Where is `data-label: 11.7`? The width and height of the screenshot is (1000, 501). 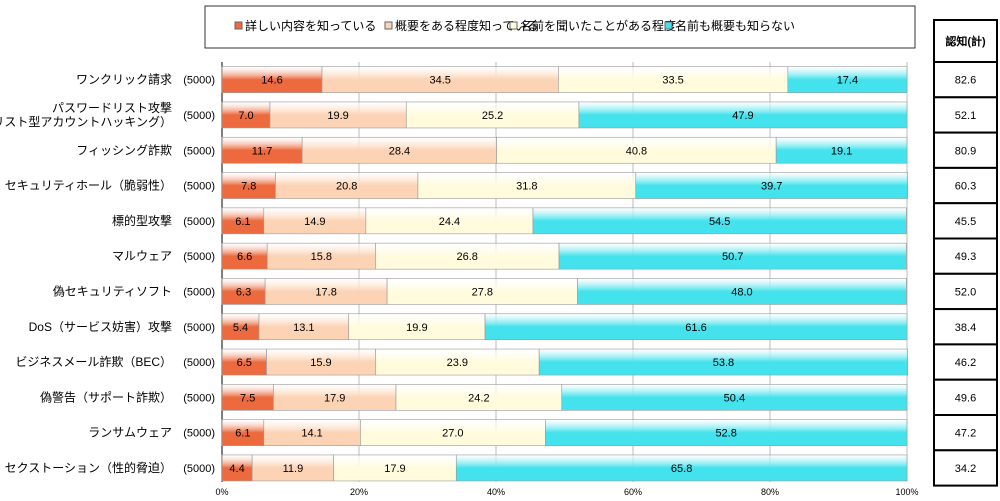 data-label: 11.7 is located at coordinates (262, 151).